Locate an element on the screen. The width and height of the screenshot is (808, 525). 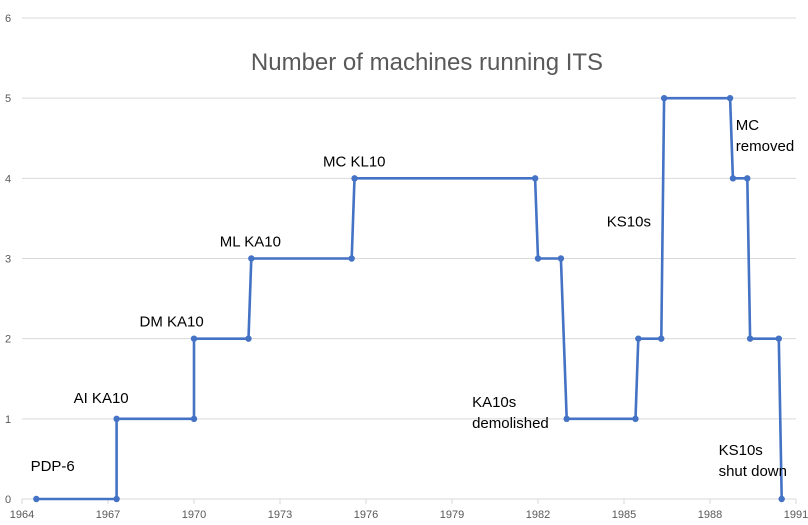
y-axis: 0 1 2 3 4 5 6 is located at coordinates (8, 259).